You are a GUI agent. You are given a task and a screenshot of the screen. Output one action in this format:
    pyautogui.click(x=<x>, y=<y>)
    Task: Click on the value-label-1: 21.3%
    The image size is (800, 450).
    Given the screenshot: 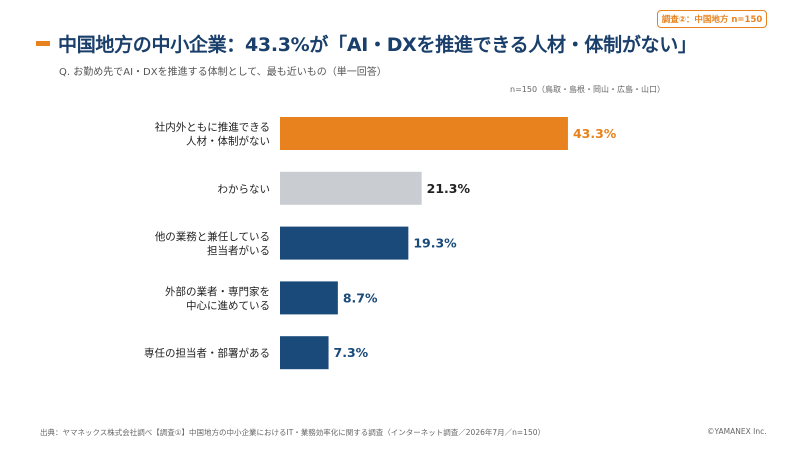 What is the action you would take?
    pyautogui.click(x=449, y=188)
    